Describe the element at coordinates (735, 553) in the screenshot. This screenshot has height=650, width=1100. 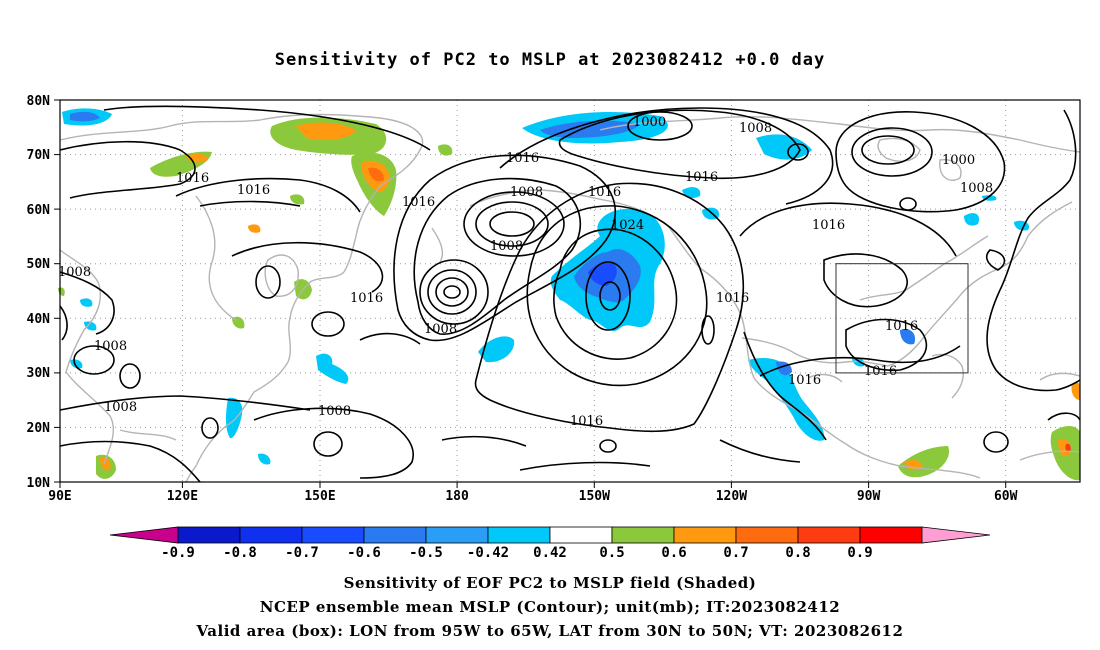
I see `colorbar-label: 0.7` at that location.